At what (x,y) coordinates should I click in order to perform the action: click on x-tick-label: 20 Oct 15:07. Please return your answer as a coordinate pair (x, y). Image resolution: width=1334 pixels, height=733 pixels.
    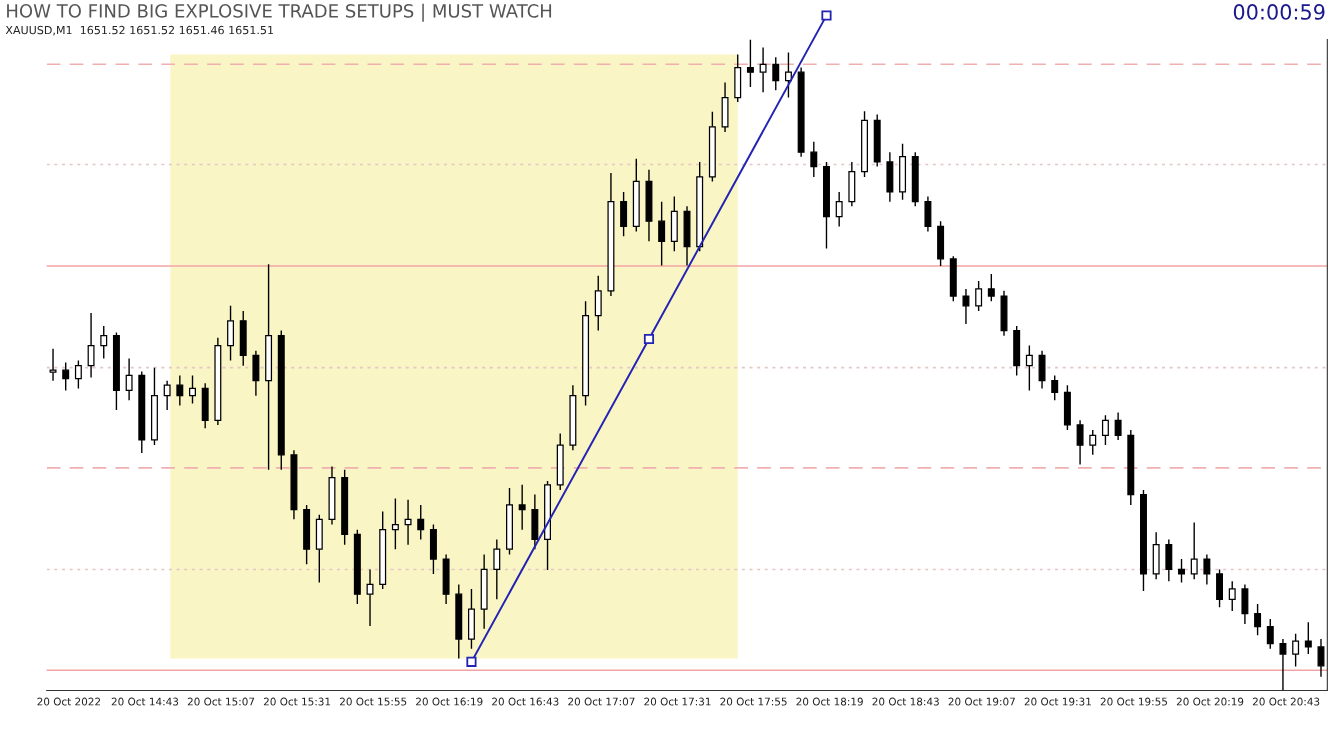
    Looking at the image, I should click on (221, 701).